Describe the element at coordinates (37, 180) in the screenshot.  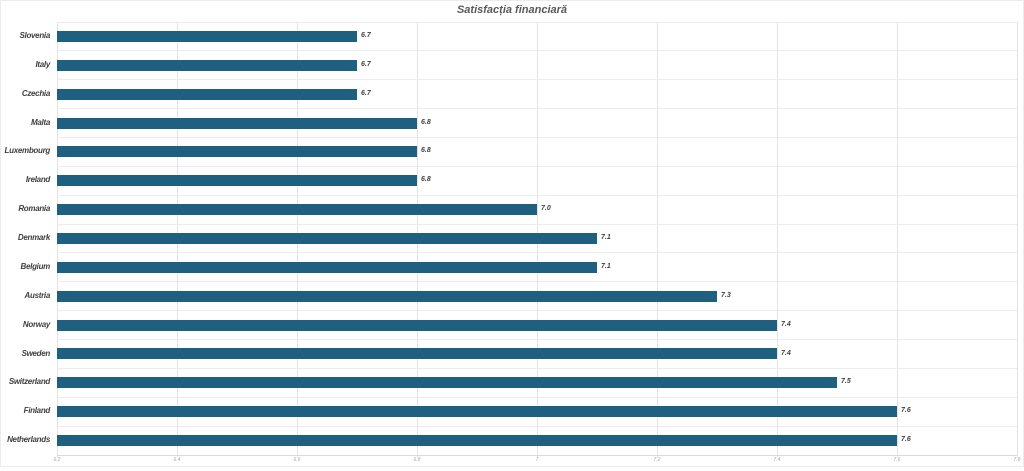
I see `category-label-ireland: Ireland` at that location.